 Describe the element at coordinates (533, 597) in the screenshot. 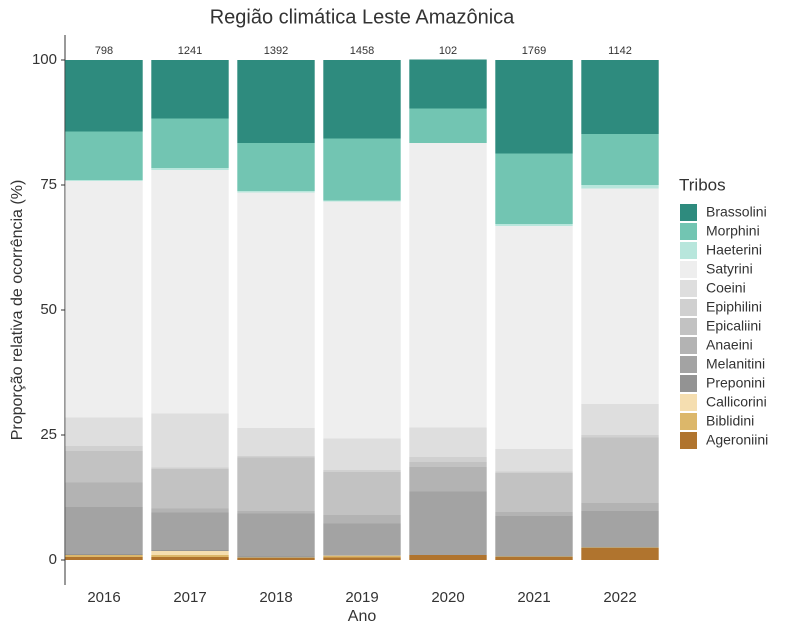

I see `x-tick-label: 2021` at that location.